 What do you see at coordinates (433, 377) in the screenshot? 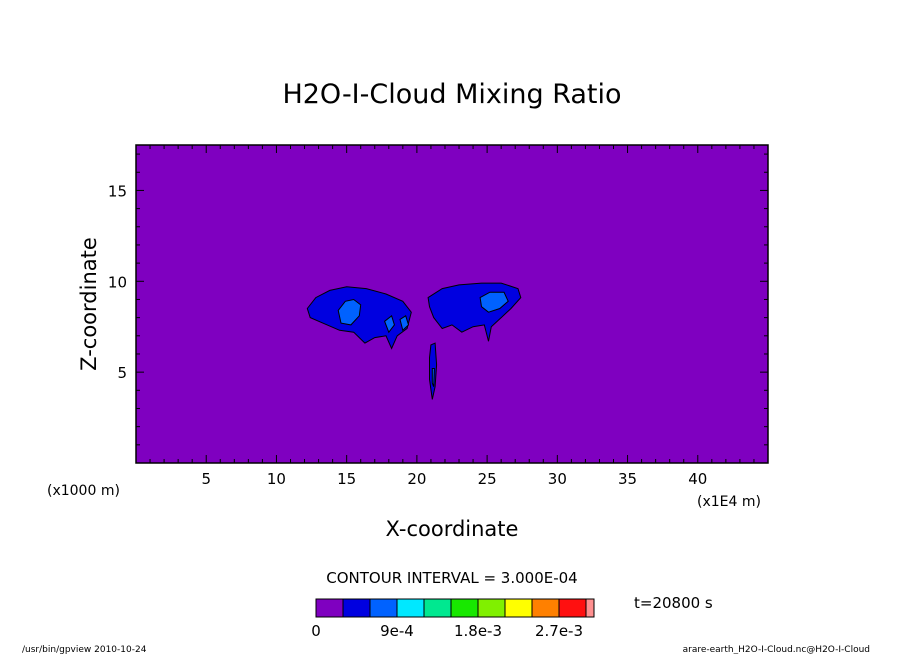
I see `contour-region-cloud-stem-core` at bounding box center [433, 377].